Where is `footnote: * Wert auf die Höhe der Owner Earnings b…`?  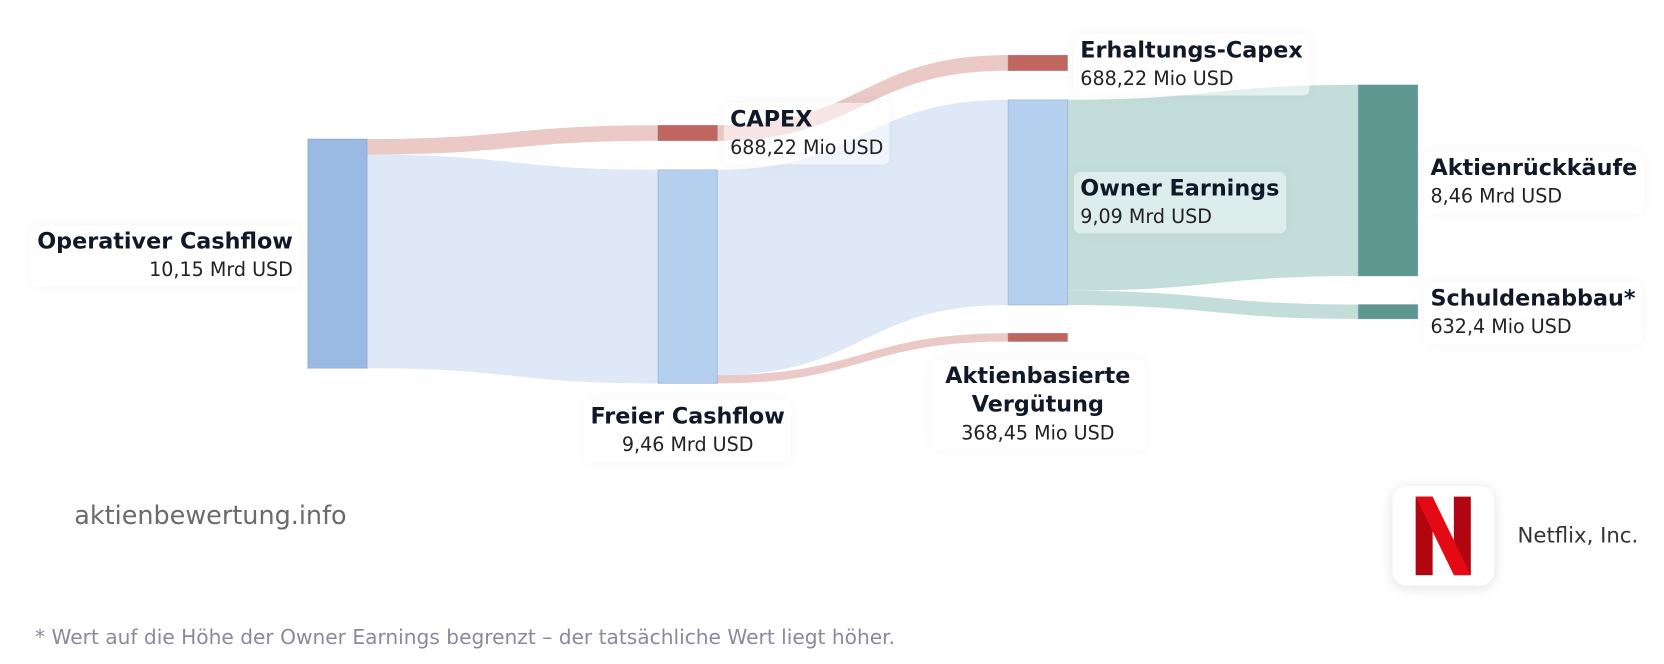 footnote: * Wert auf die Höhe der Owner Earnings b… is located at coordinates (465, 638).